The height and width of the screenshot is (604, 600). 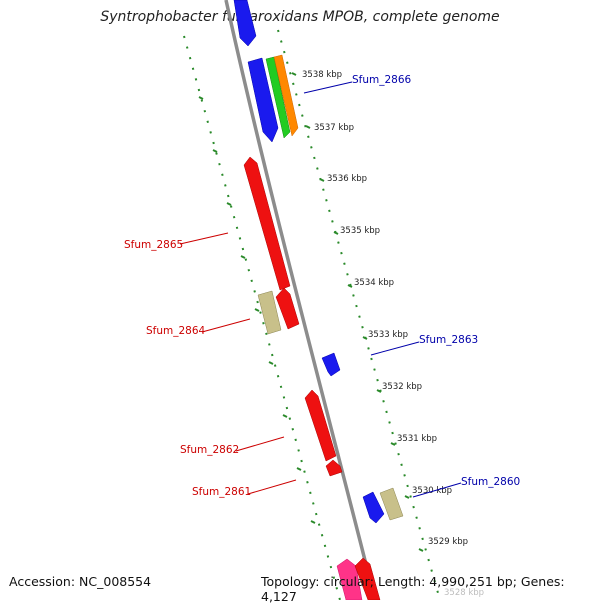 What do you see at coordinates (221, 492) in the screenshot?
I see `gene-label-sfum-2861: Sfum_2861` at bounding box center [221, 492].